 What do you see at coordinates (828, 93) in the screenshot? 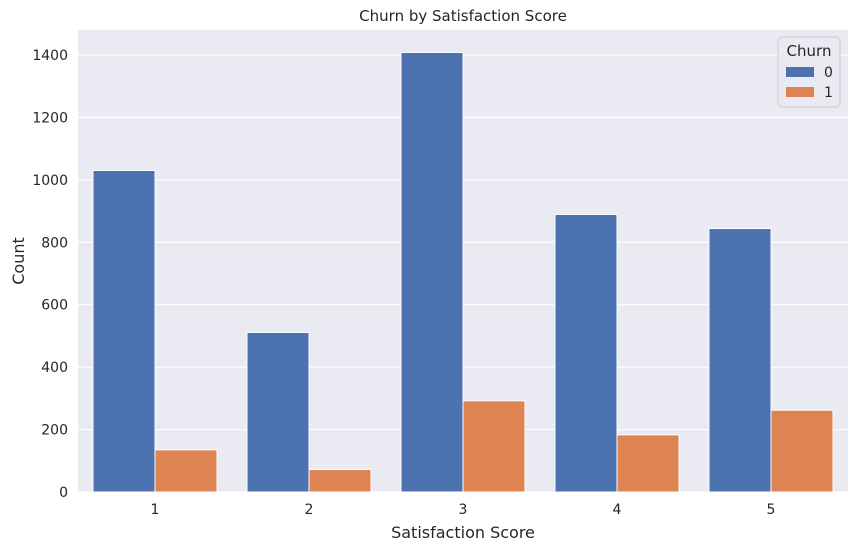
I see `legend-label: 1` at bounding box center [828, 93].